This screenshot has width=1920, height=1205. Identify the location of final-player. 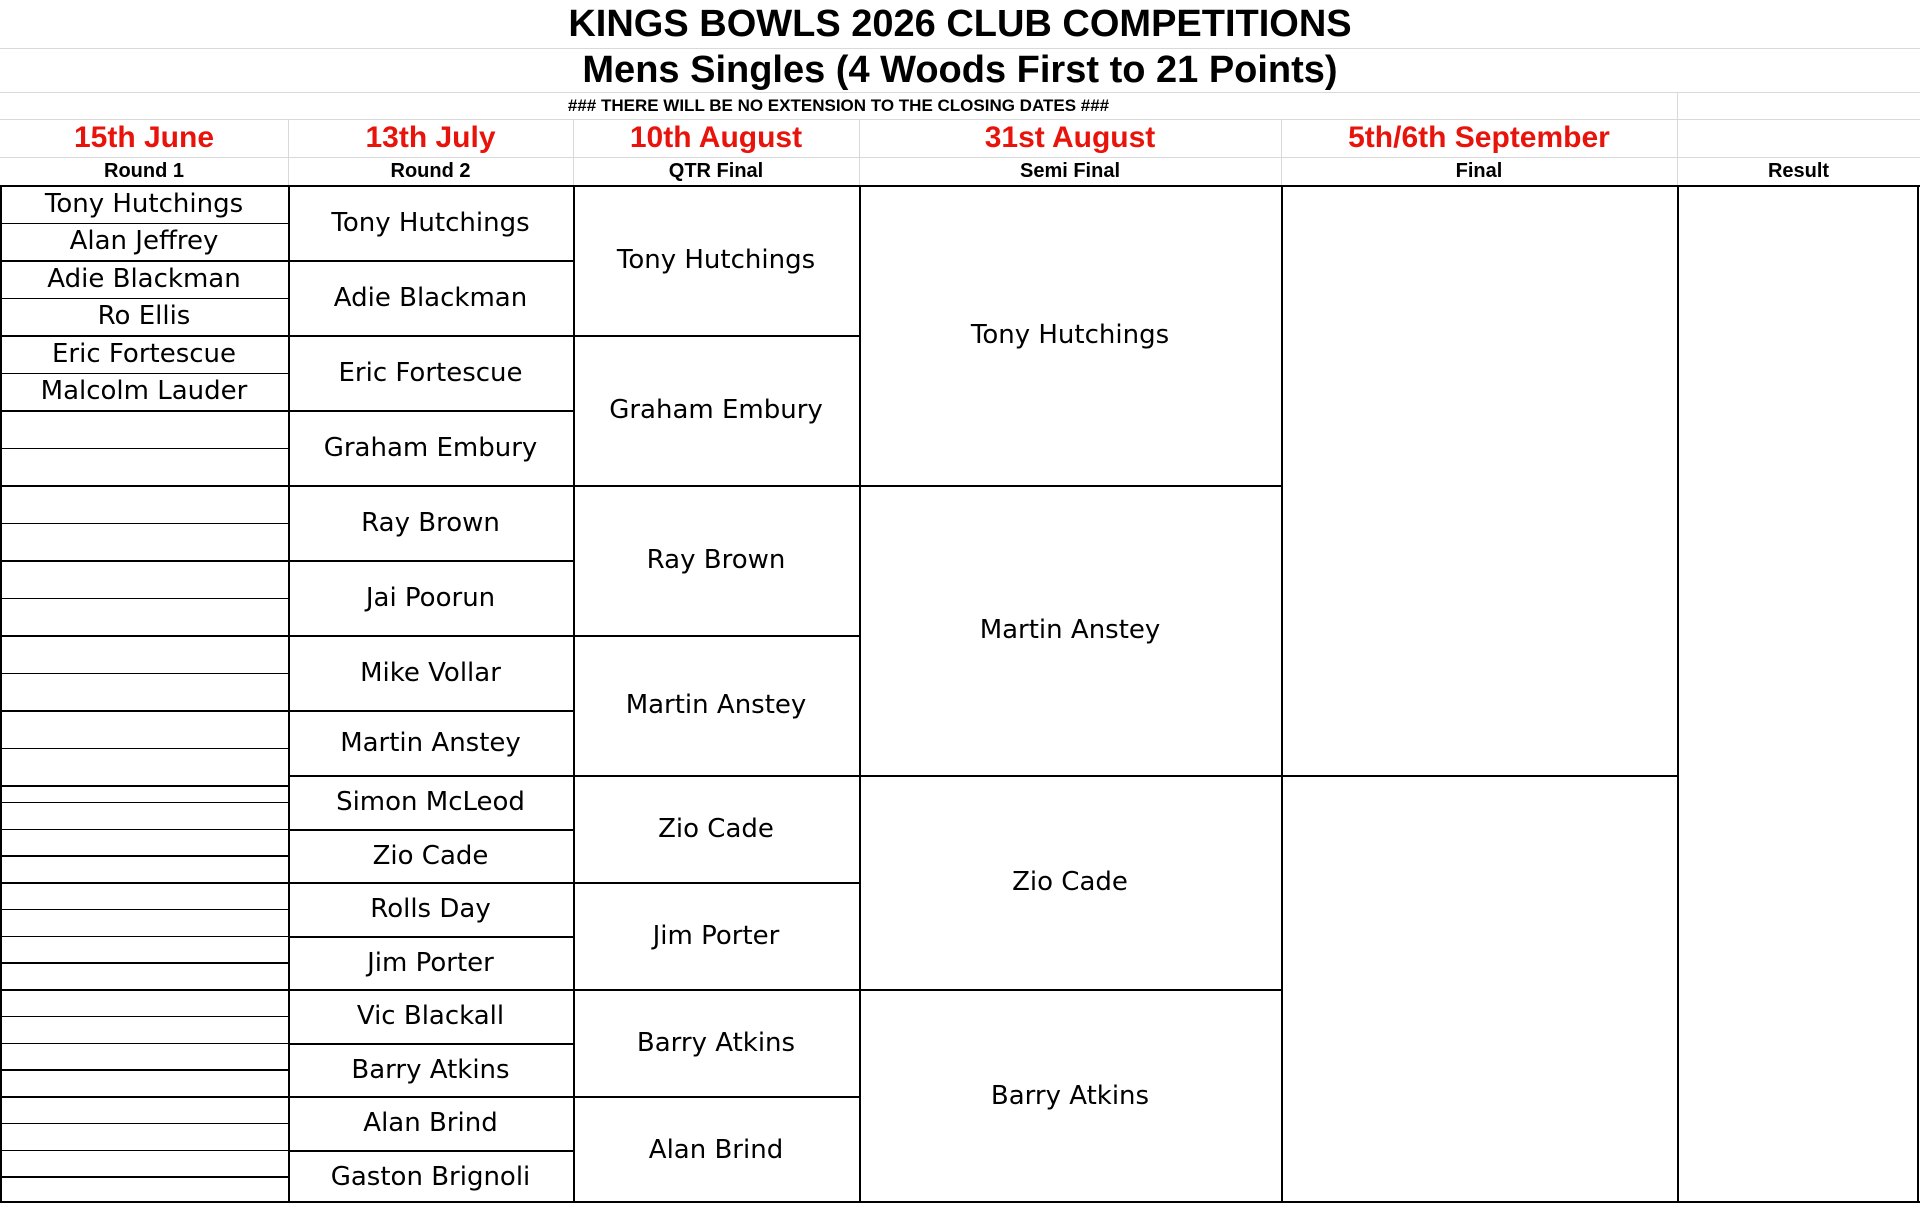
(1479, 480).